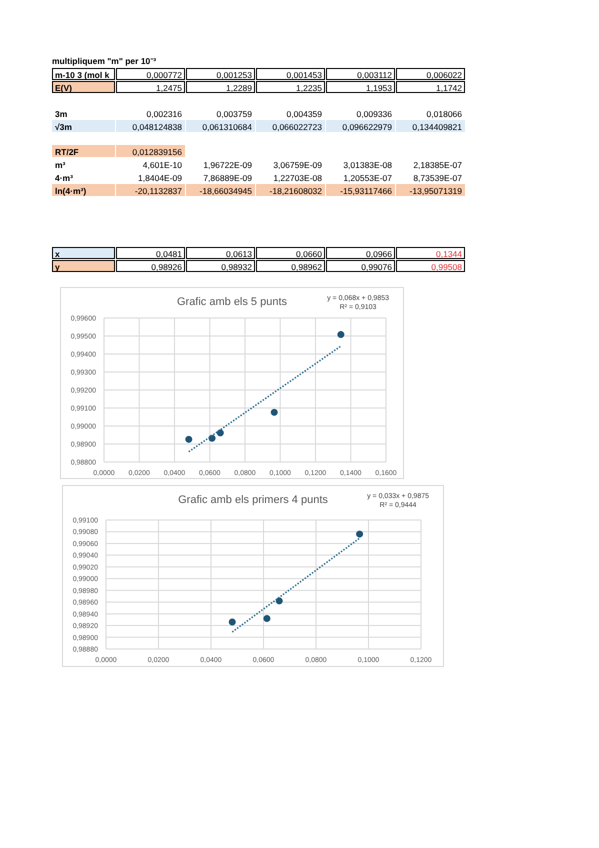 The width and height of the screenshot is (599, 848). What do you see at coordinates (360, 253) in the screenshot?
I see `text: 0,0966` at bounding box center [360, 253].